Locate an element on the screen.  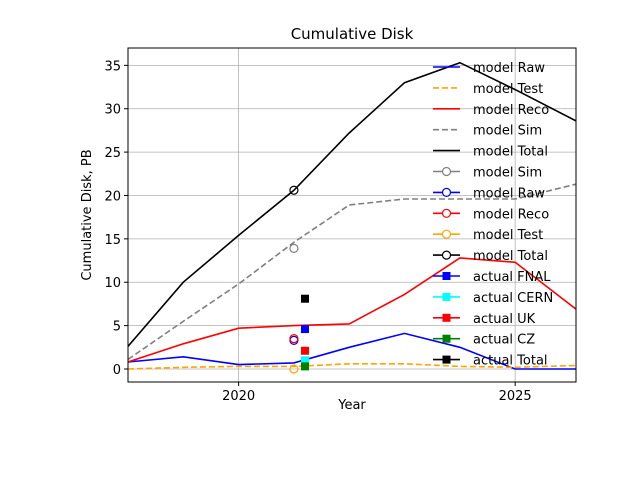
legend-entry: actual CERN is located at coordinates (493, 298).